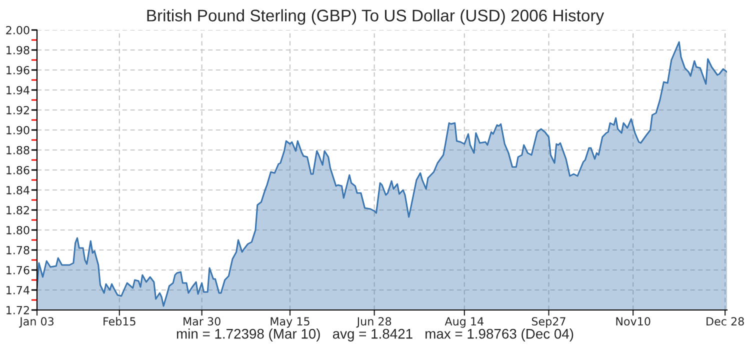  Describe the element at coordinates (18, 70) in the screenshot. I see `y-tick-label: 1.96` at that location.